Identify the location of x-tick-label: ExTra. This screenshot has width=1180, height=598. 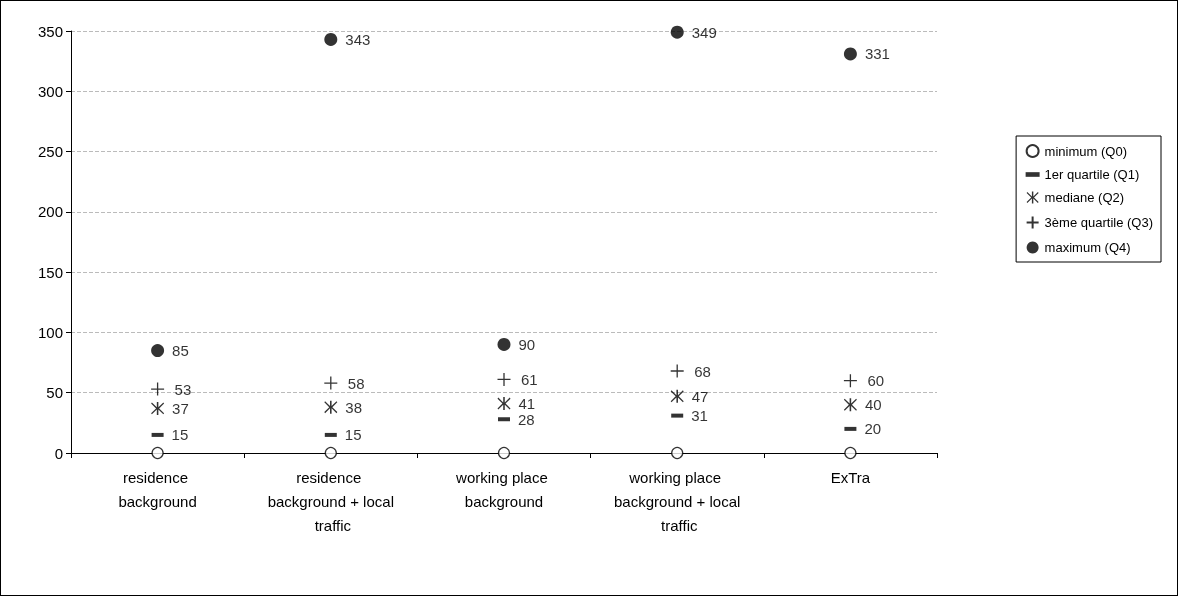
(850, 477).